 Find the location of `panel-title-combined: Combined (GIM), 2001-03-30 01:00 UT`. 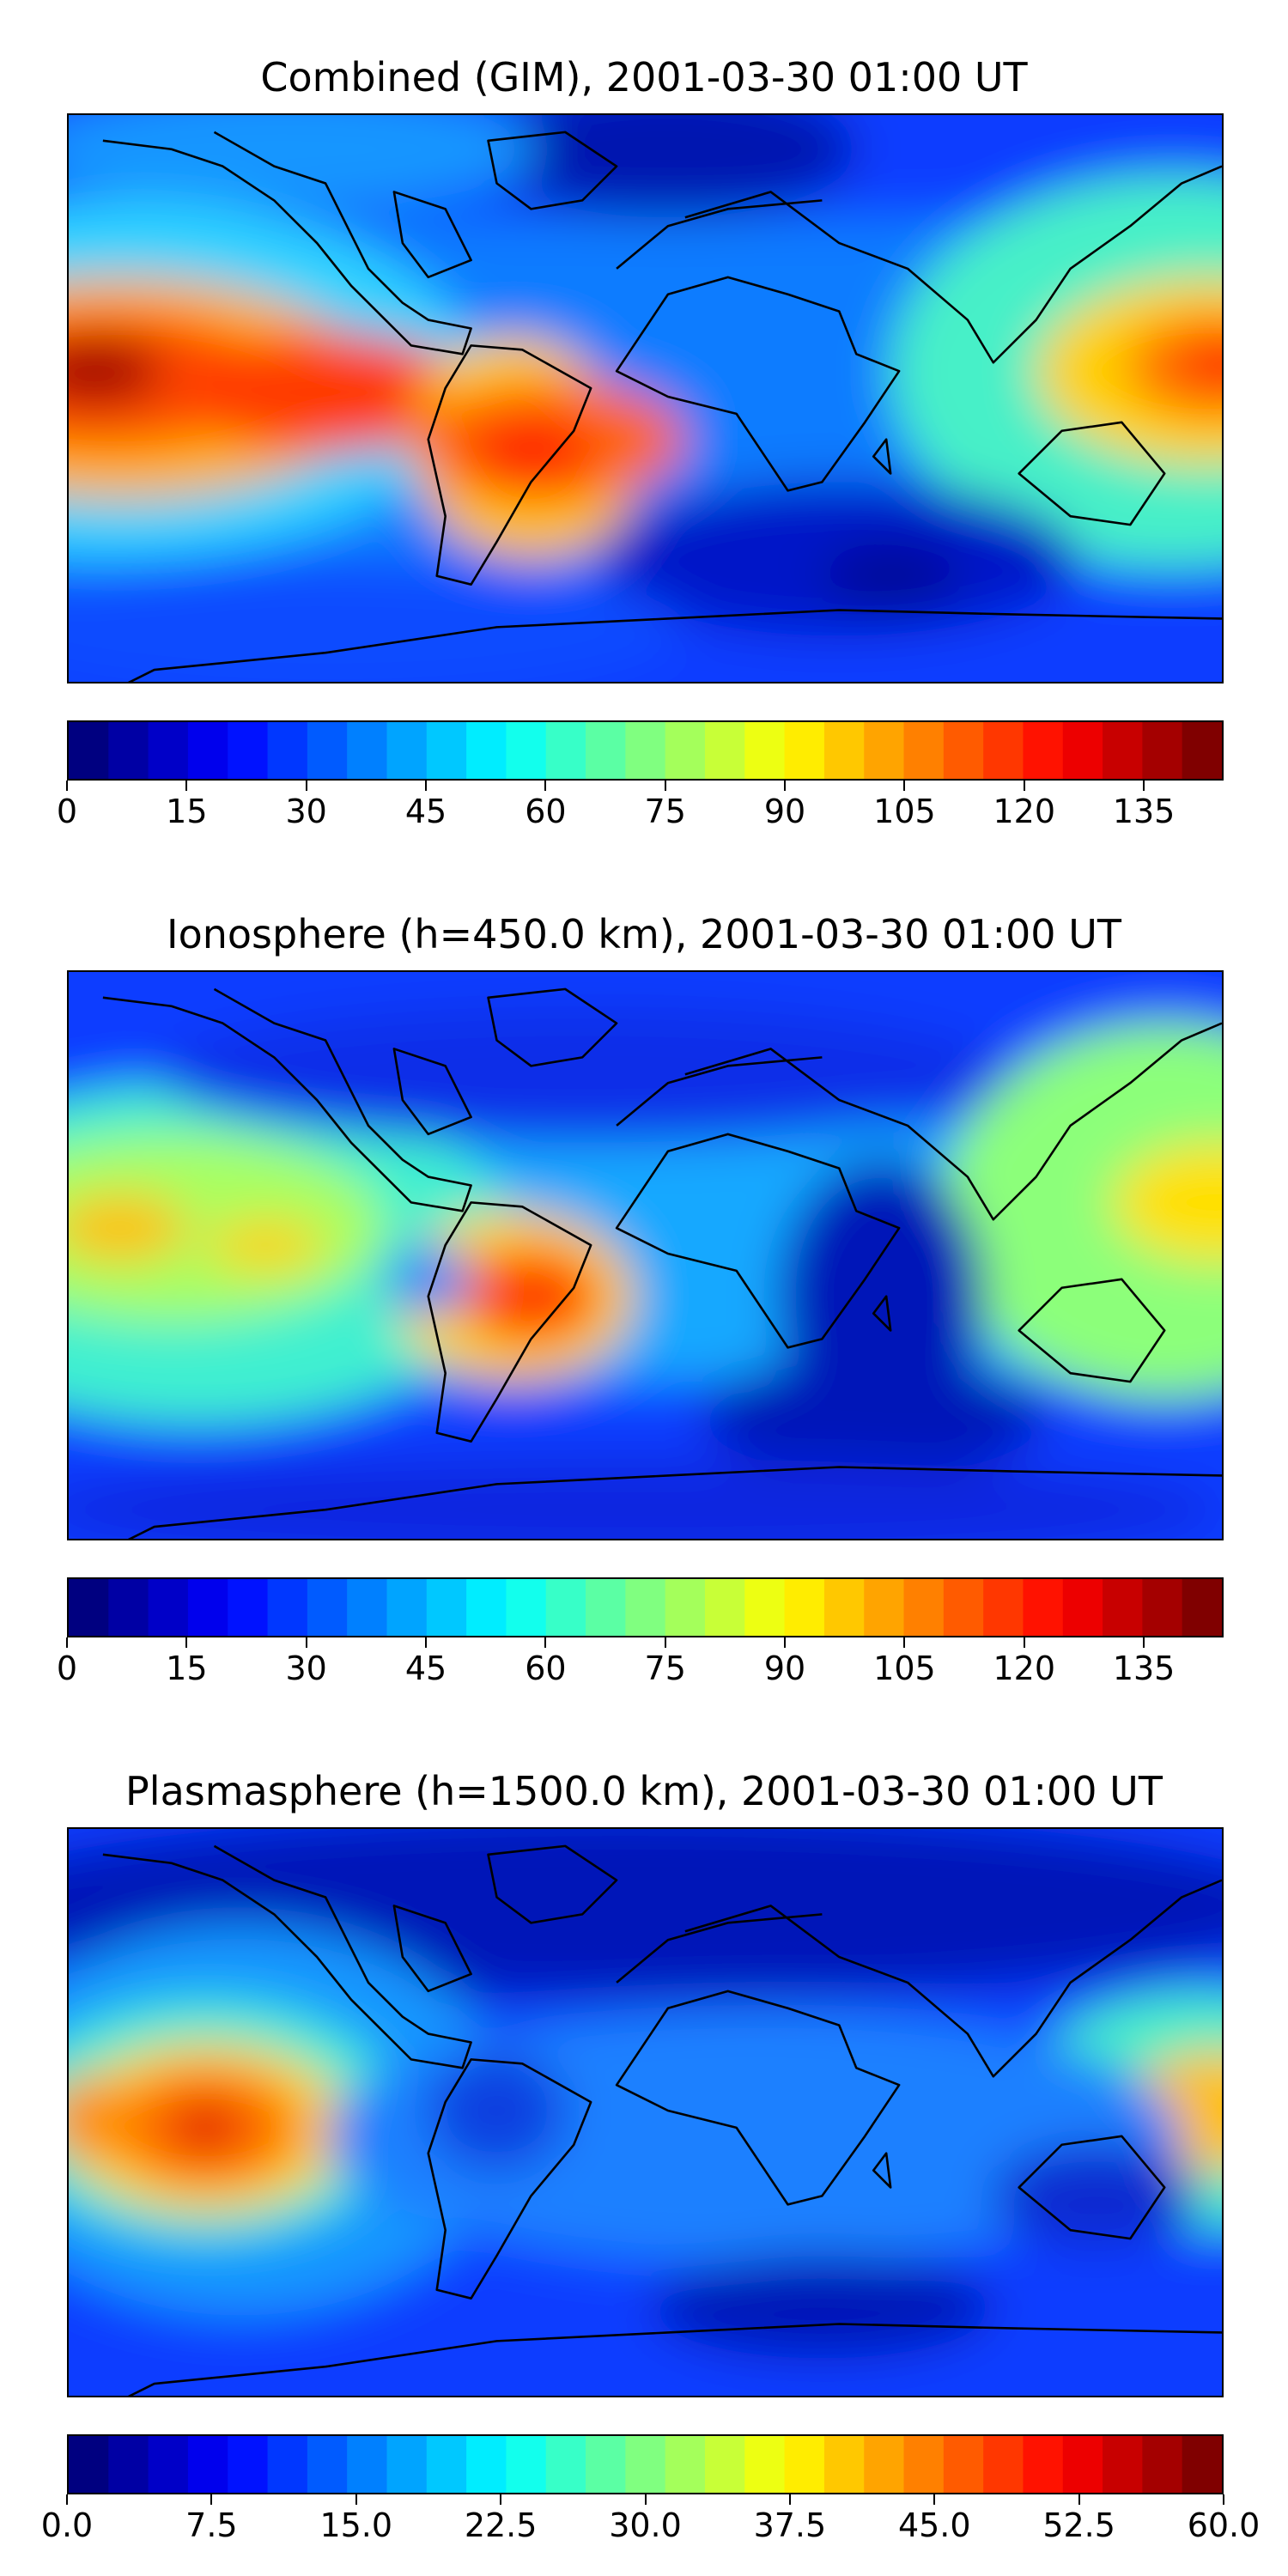

panel-title-combined: Combined (GIM), 2001-03-30 01:00 UT is located at coordinates (644, 77).